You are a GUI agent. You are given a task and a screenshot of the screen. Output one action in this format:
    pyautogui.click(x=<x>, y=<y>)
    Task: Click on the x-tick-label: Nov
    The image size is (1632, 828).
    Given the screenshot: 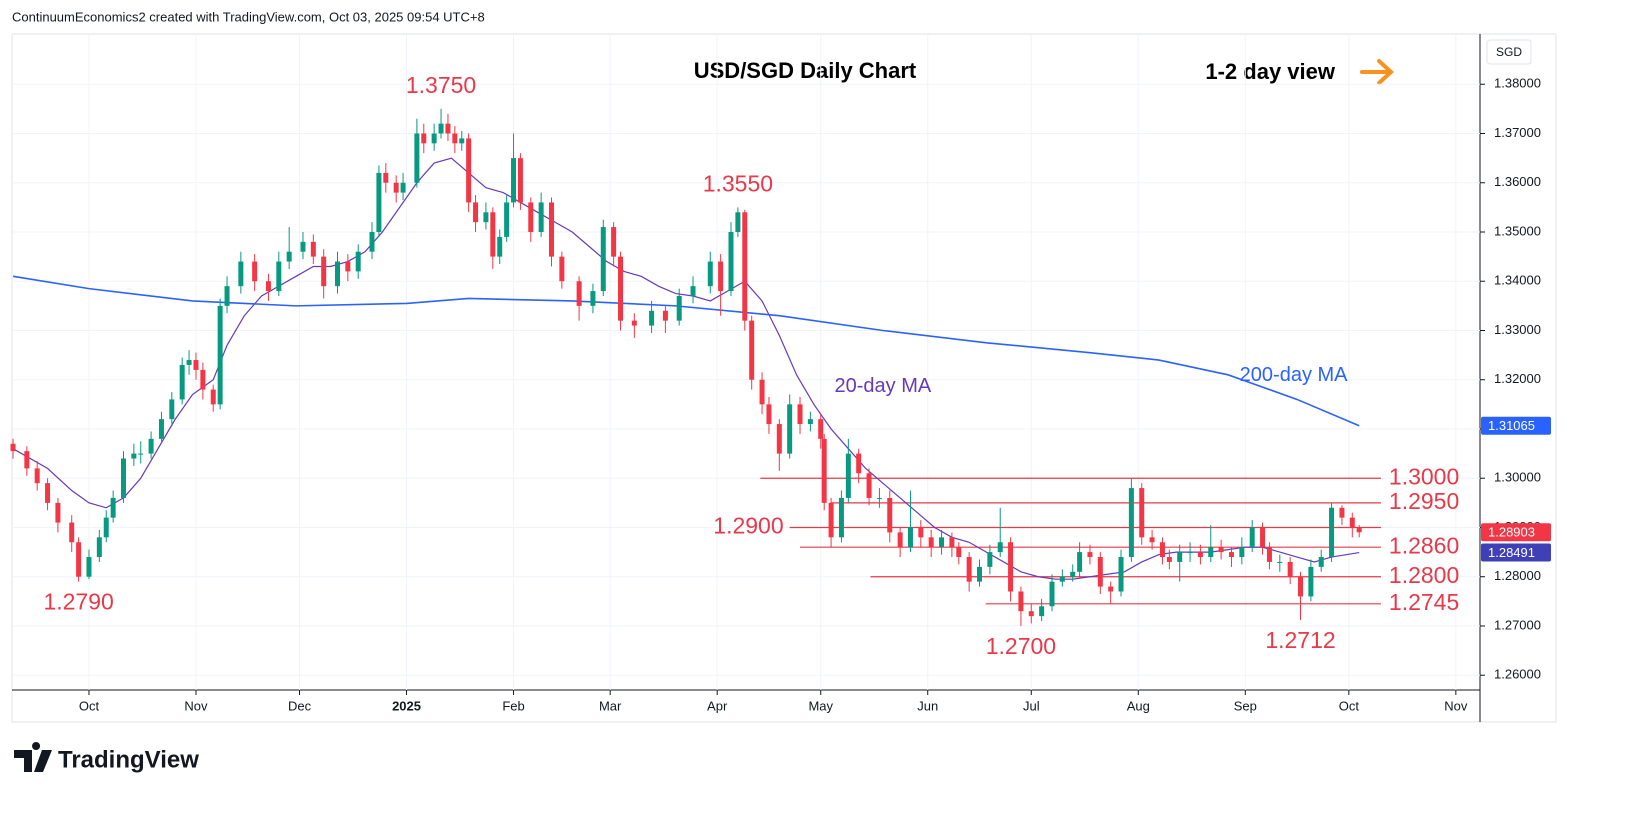 What is the action you would take?
    pyautogui.click(x=196, y=705)
    